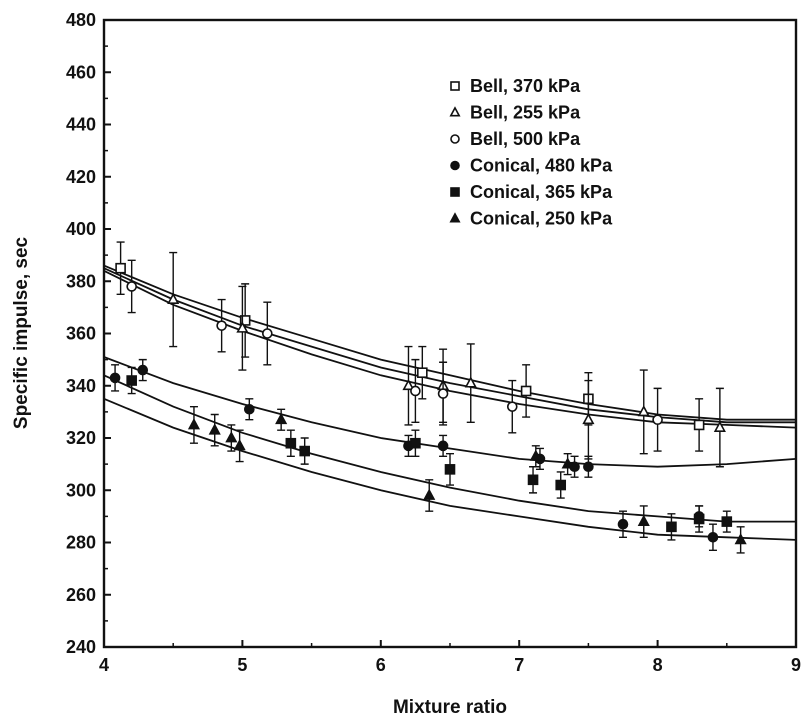 The image size is (808, 721). Describe the element at coordinates (519, 665) in the screenshot. I see `x-tick-label: 7` at that location.